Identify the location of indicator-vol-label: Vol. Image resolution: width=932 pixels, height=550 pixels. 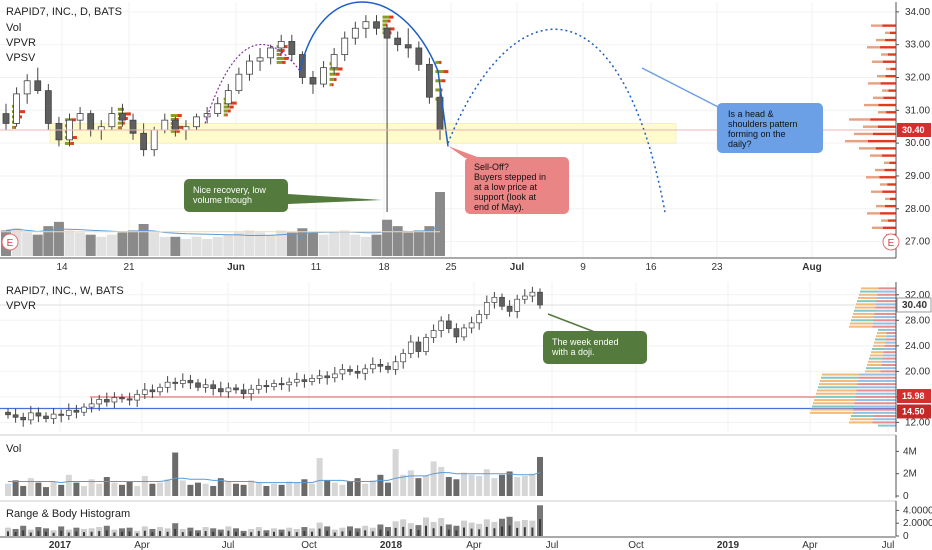
(13, 28).